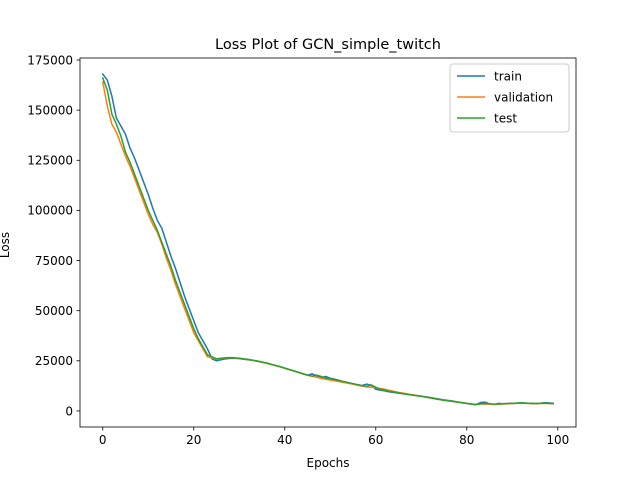  What do you see at coordinates (54, 261) in the screenshot?
I see `y-tick-label: 75000` at bounding box center [54, 261].